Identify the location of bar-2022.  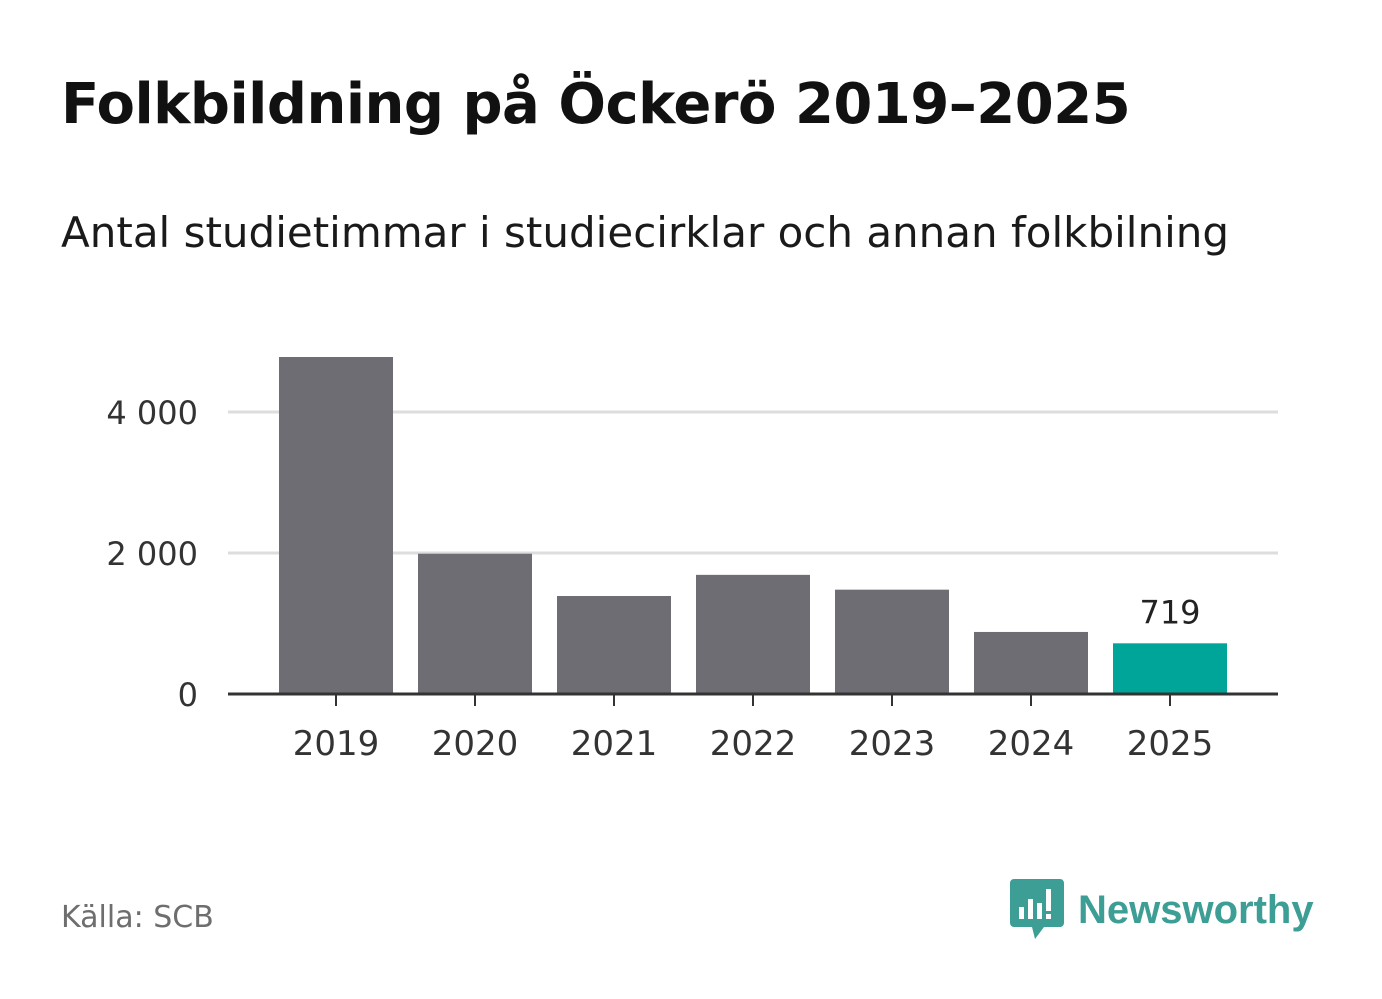
(753, 634).